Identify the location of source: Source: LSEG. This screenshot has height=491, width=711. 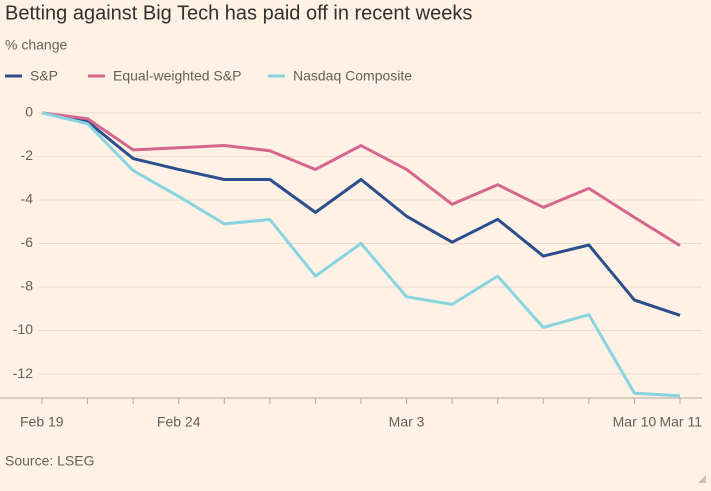
(50, 461).